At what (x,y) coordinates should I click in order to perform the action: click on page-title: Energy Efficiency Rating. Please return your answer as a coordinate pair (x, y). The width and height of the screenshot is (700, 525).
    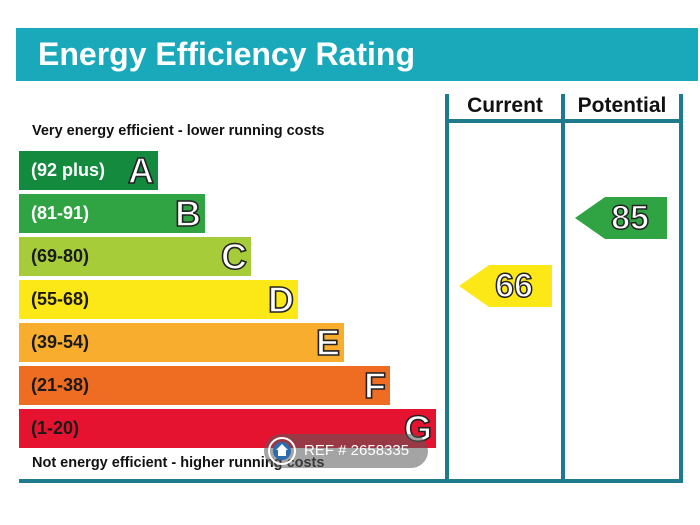
    Looking at the image, I should click on (226, 54).